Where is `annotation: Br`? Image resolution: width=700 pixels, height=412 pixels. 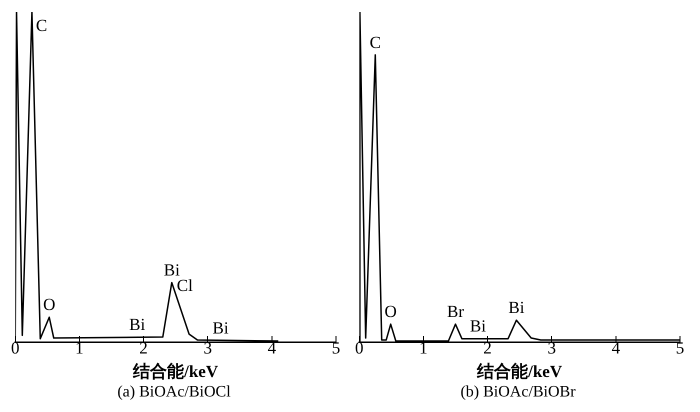
annotation: Br is located at coordinates (455, 312).